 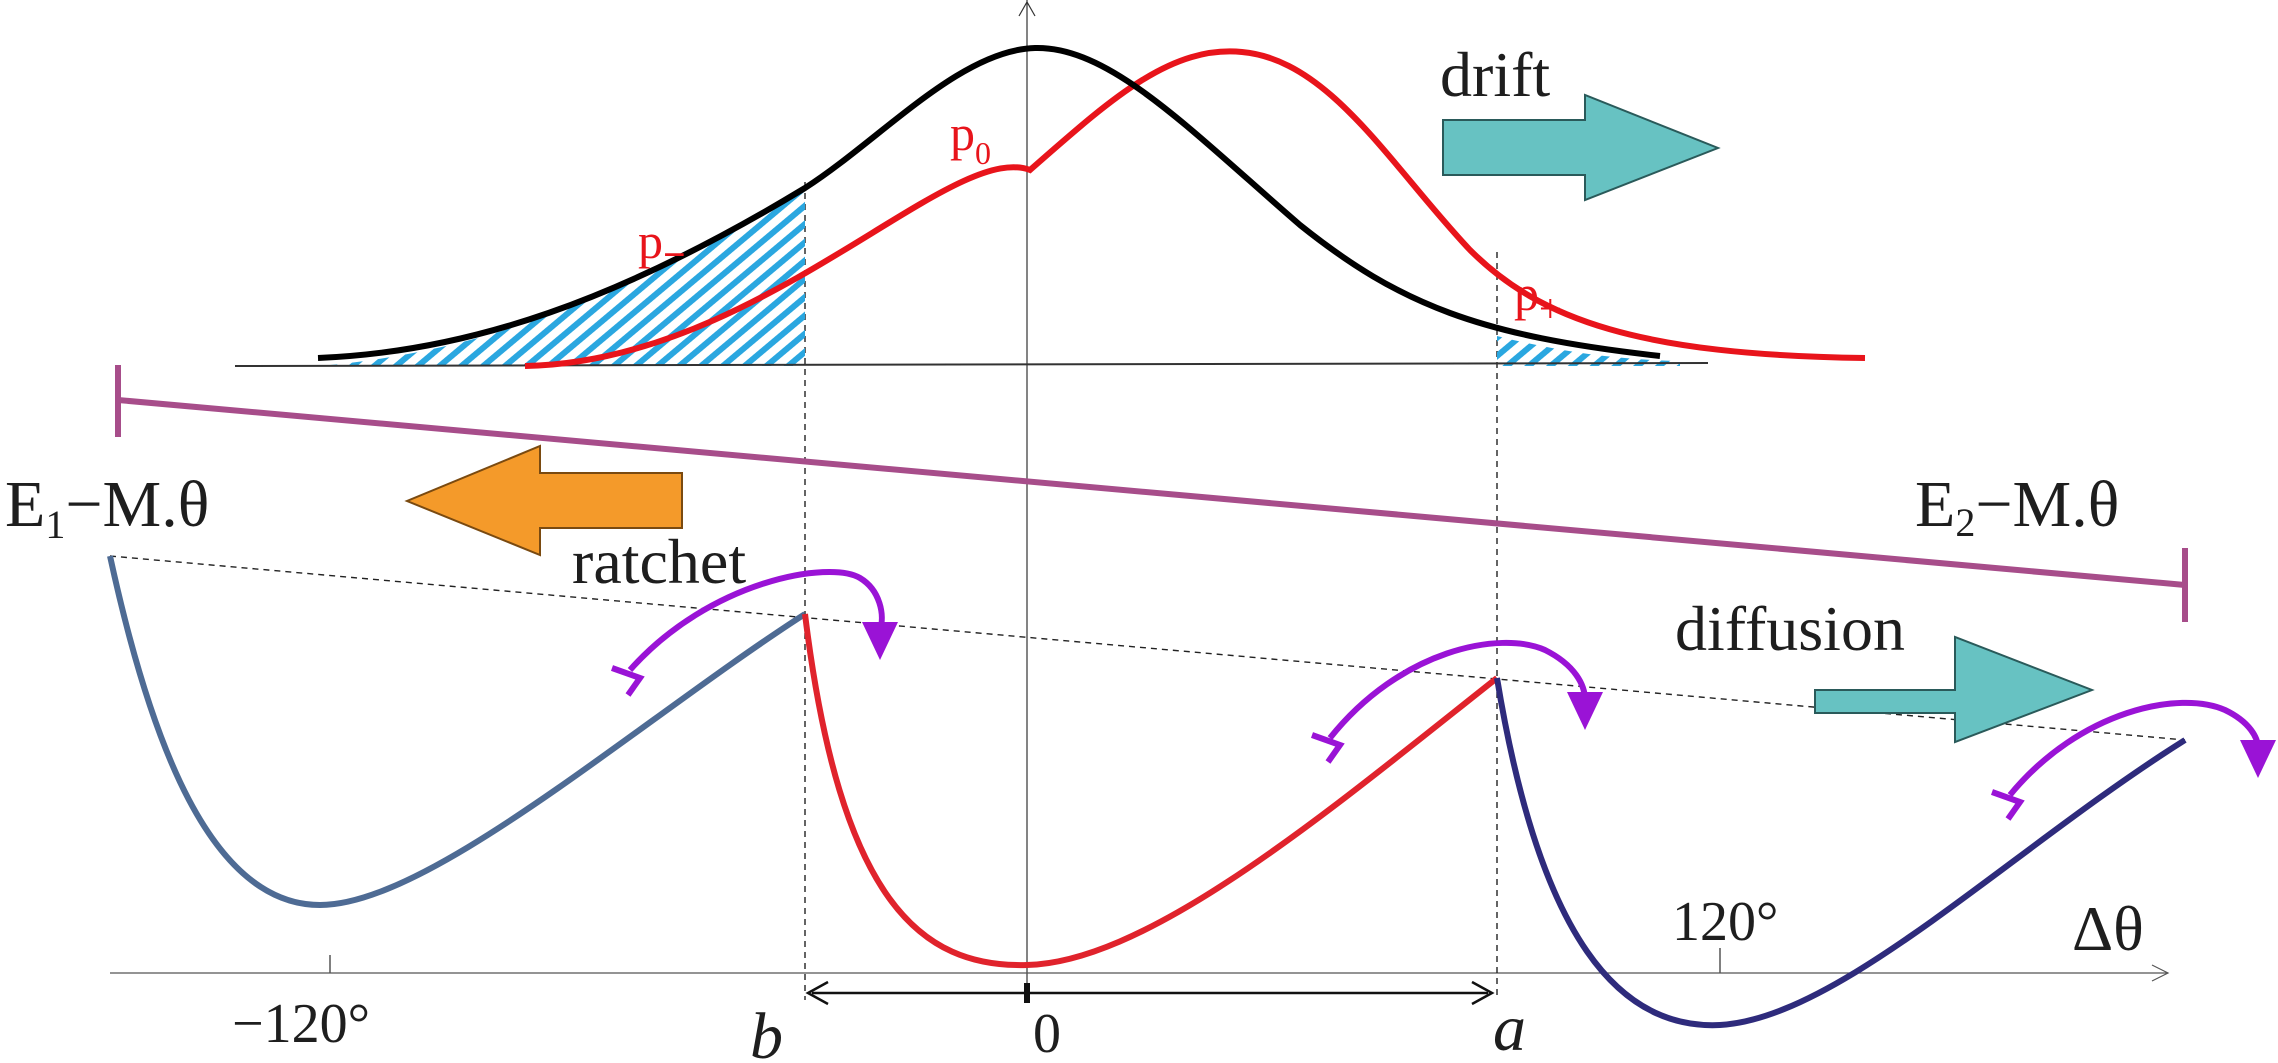 What do you see at coordinates (1840, 853) in the screenshot?
I see `right-well-curve` at bounding box center [1840, 853].